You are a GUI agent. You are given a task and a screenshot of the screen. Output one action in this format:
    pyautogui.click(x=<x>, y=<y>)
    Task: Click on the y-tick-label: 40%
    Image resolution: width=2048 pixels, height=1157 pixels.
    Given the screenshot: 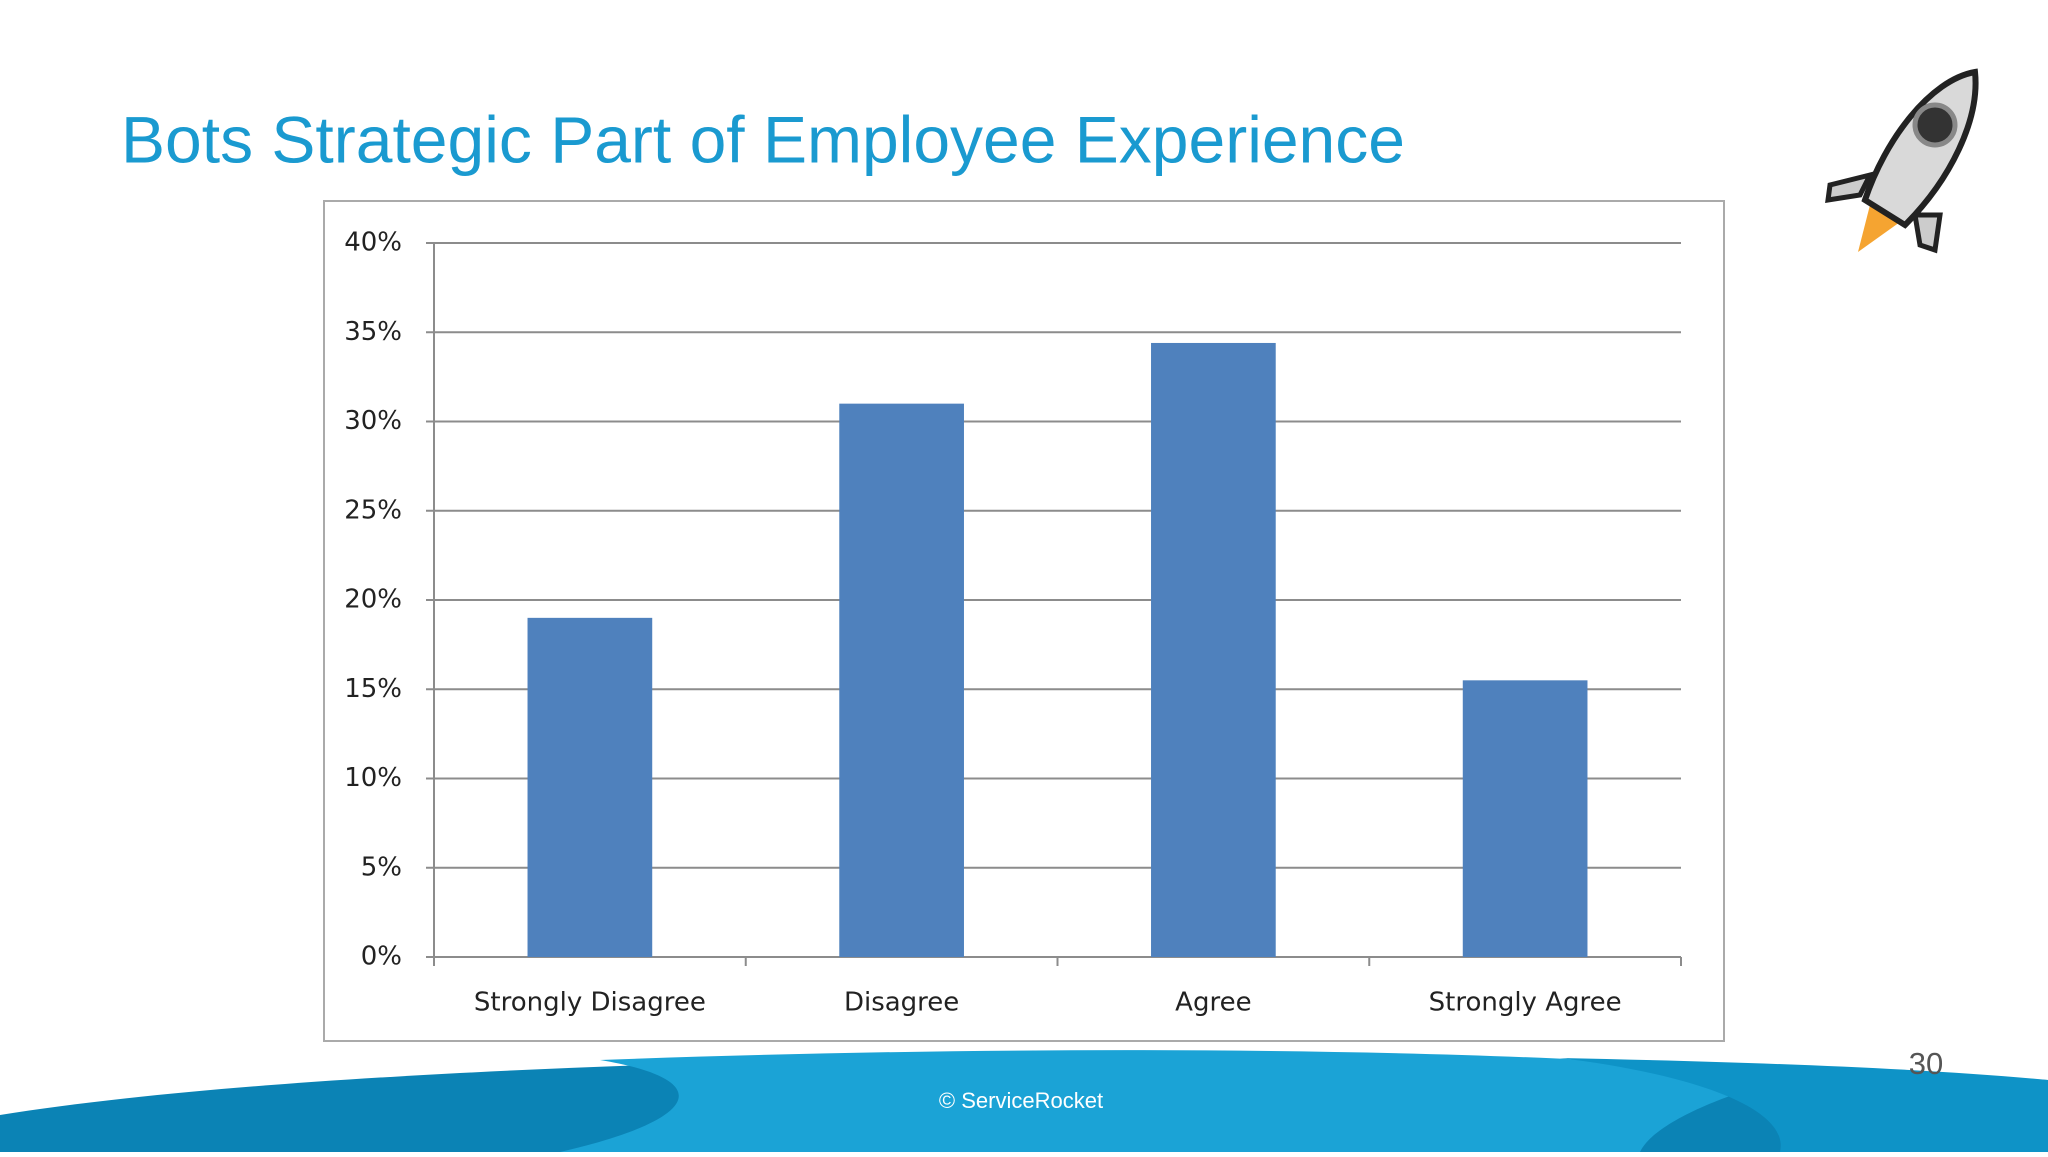 What is the action you would take?
    pyautogui.click(x=373, y=243)
    